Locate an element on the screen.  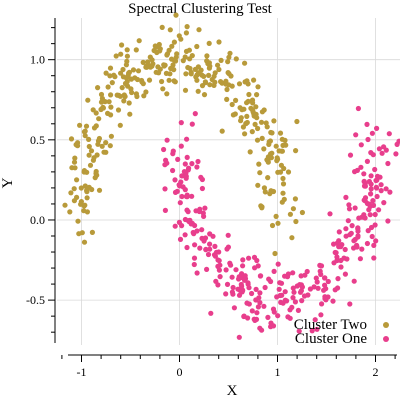
x-tick-label: -1 is located at coordinates (82, 372).